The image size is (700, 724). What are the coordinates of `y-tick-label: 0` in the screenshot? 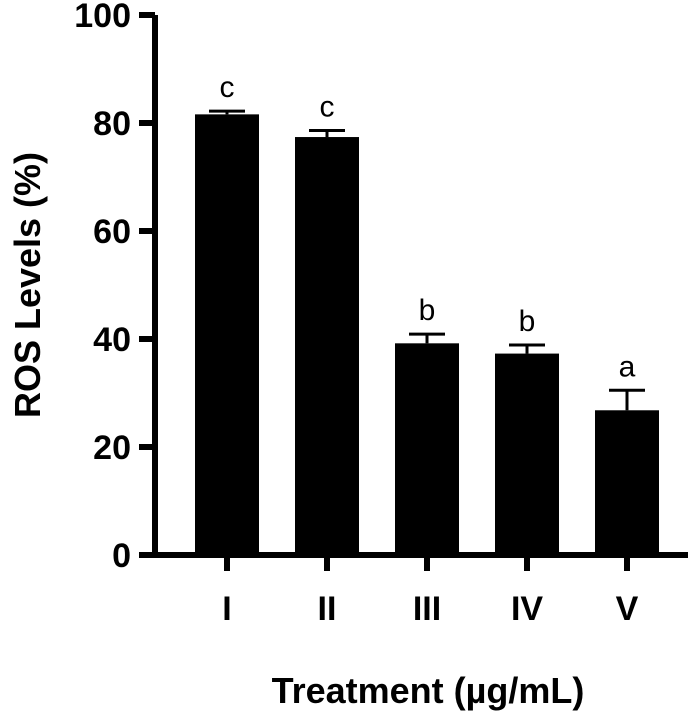 It's located at (121, 556).